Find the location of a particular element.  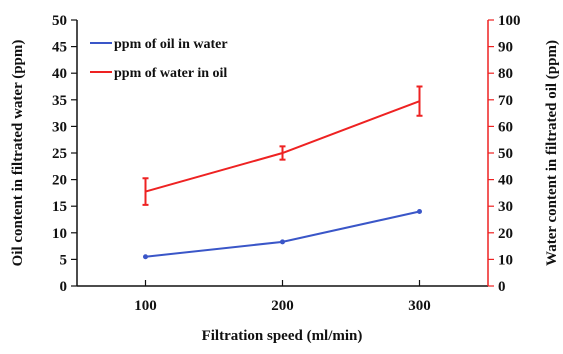

right-y-tick-label: 50 is located at coordinates (505, 154).